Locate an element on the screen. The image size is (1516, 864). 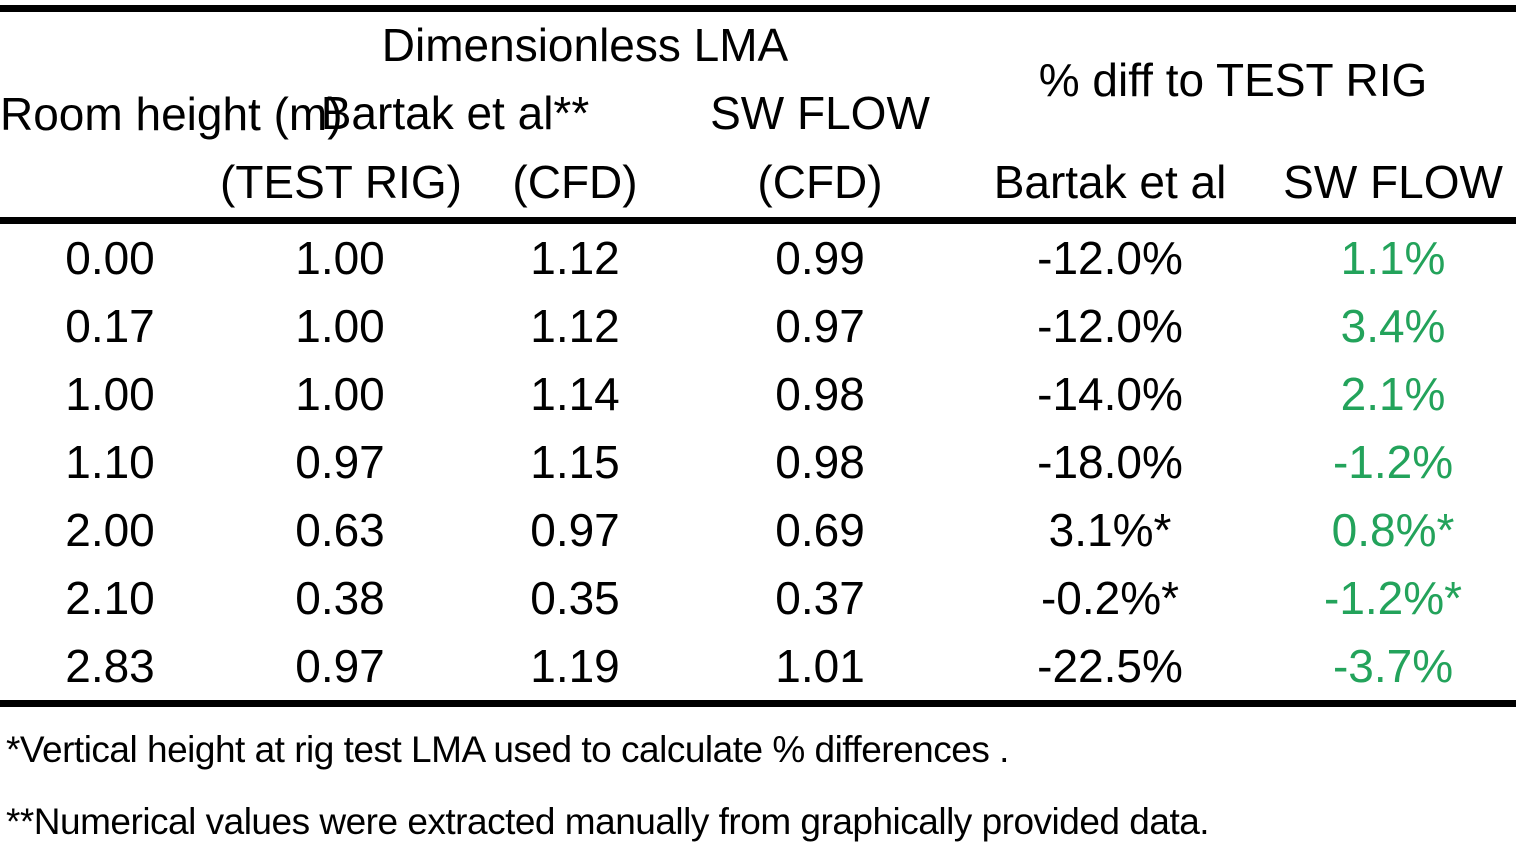
cell-diff-bartak: 3.1%* is located at coordinates (1110, 529).